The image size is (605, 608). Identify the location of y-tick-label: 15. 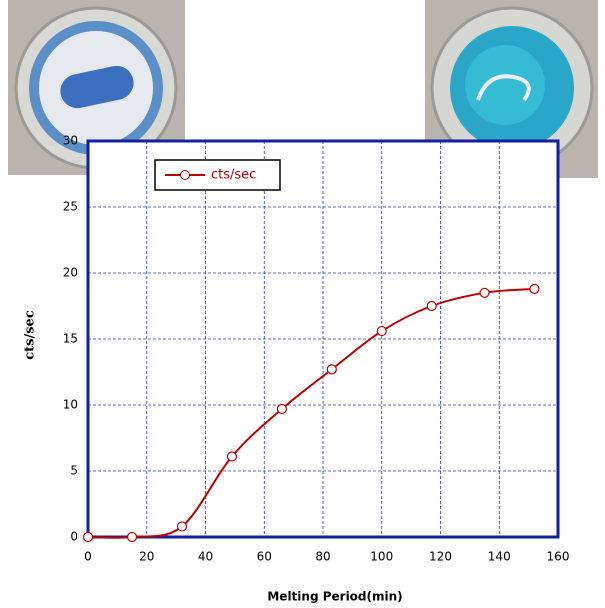
(70, 339).